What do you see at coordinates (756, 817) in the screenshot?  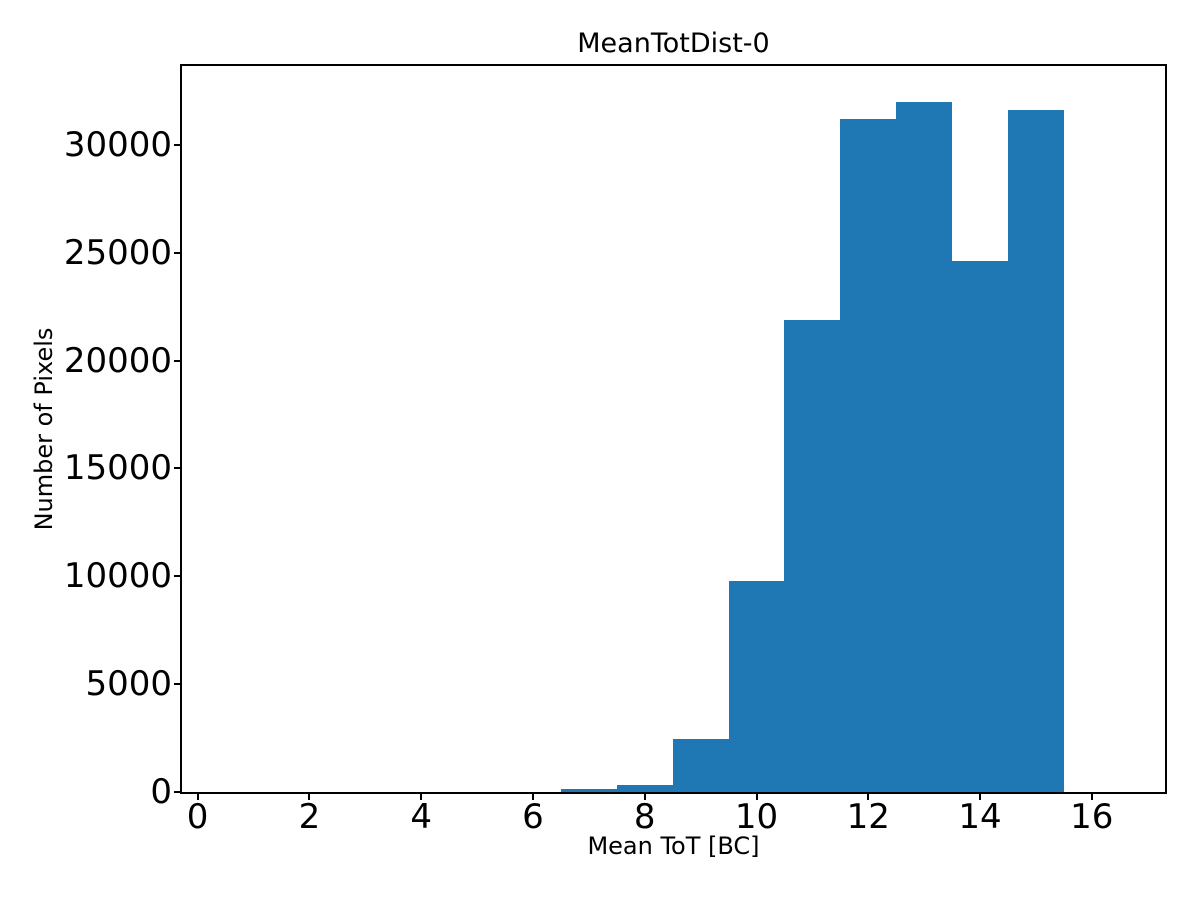 I see `x-tick-label: 10` at bounding box center [756, 817].